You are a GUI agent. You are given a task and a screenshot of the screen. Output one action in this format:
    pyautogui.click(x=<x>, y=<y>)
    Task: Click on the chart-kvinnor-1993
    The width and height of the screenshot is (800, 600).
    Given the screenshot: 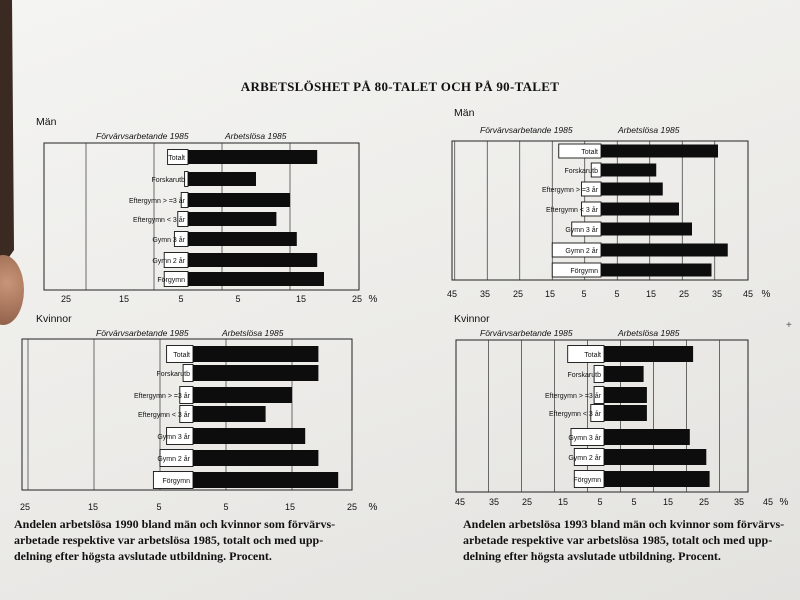 What is the action you would take?
    pyautogui.click(x=602, y=416)
    